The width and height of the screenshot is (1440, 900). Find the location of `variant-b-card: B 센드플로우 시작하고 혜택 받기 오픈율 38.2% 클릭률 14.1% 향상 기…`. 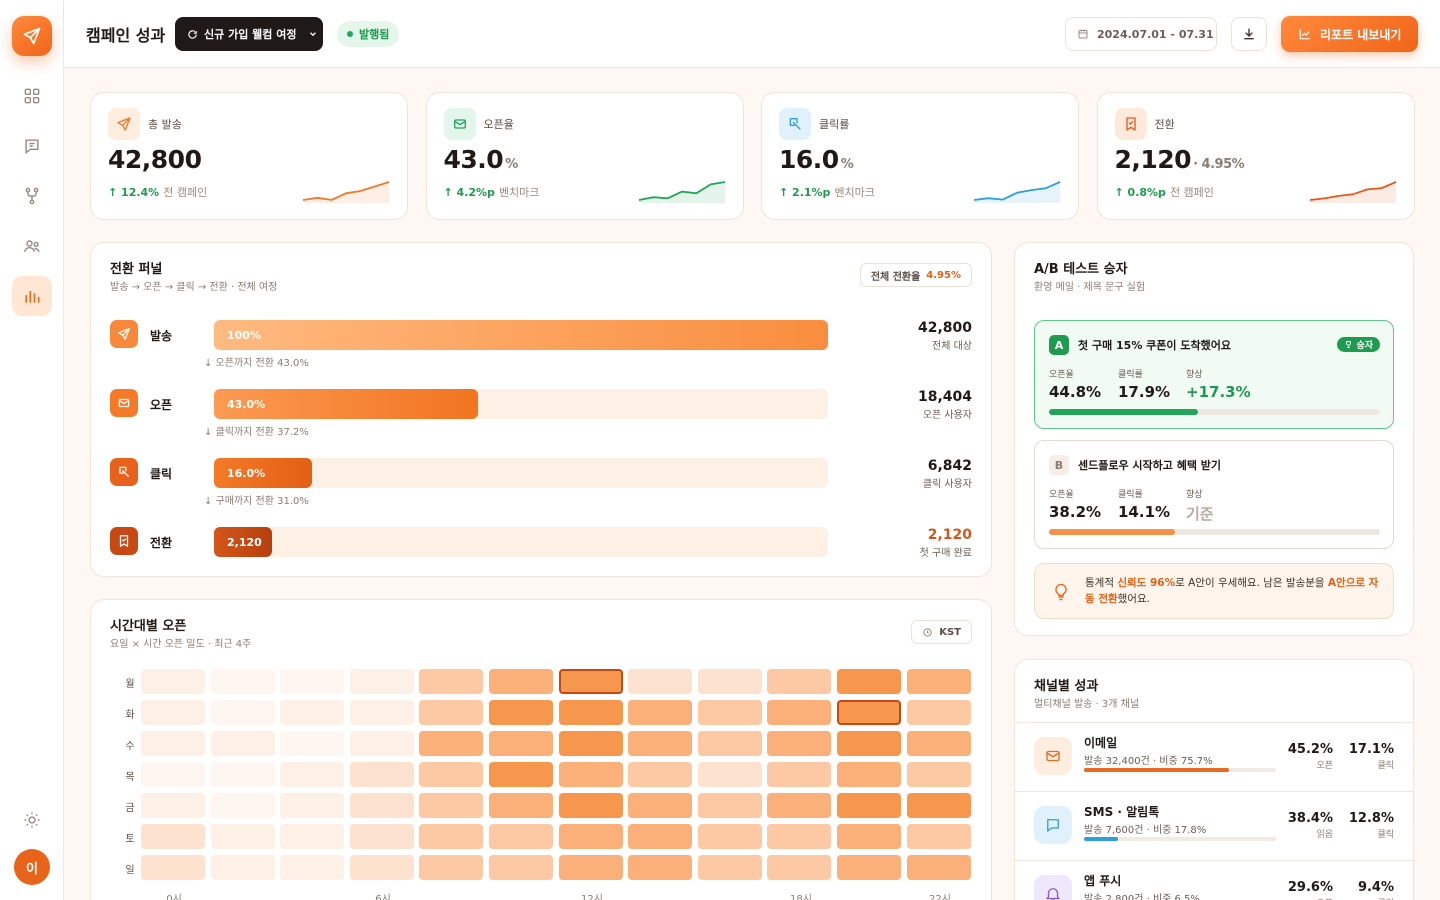

variant-b-card: B 센드플로우 시작하고 혜택 받기 오픈율 38.2% 클릭률 14.1% 향상 기… is located at coordinates (1214, 494).